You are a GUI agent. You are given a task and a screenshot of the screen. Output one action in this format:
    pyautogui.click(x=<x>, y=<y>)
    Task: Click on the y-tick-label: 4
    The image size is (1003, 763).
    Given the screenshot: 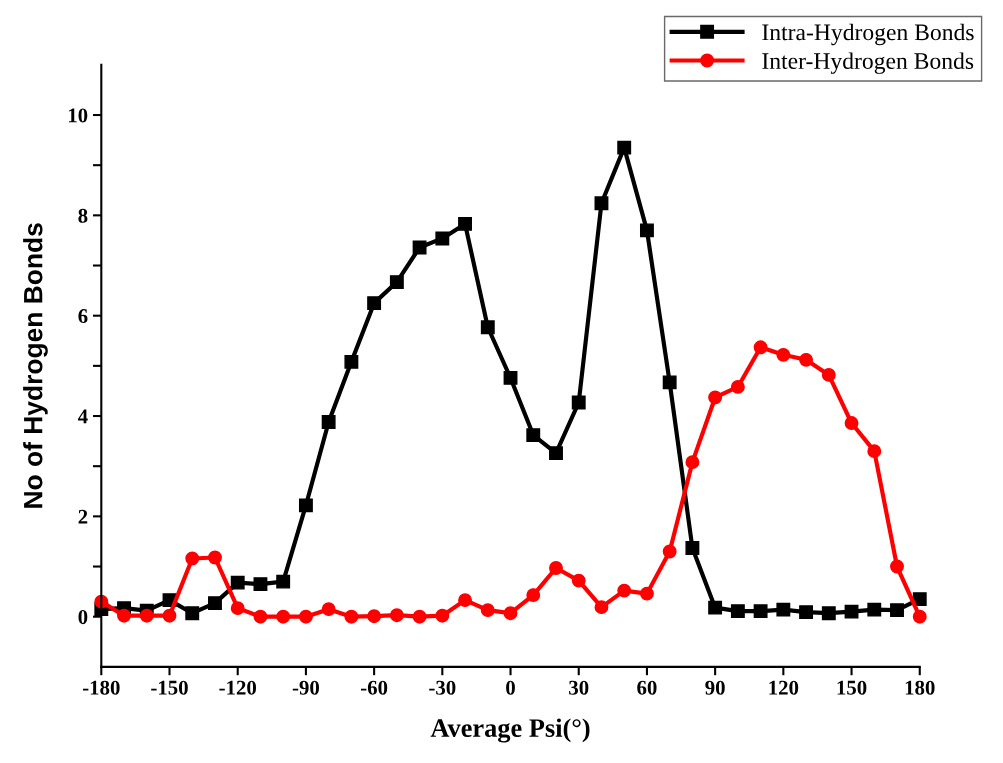 What is the action you would take?
    pyautogui.click(x=82, y=416)
    